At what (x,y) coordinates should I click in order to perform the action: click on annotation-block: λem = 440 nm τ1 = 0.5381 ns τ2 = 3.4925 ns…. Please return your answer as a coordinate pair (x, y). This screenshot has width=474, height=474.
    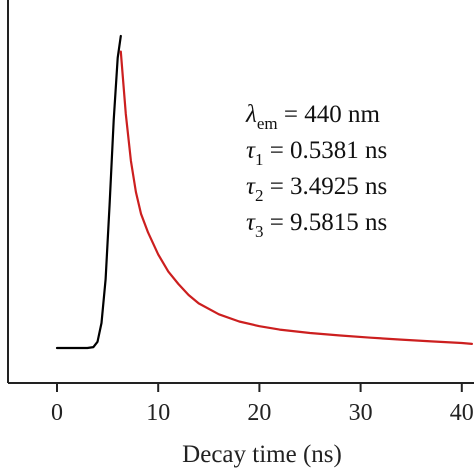
    Looking at the image, I should click on (316, 171).